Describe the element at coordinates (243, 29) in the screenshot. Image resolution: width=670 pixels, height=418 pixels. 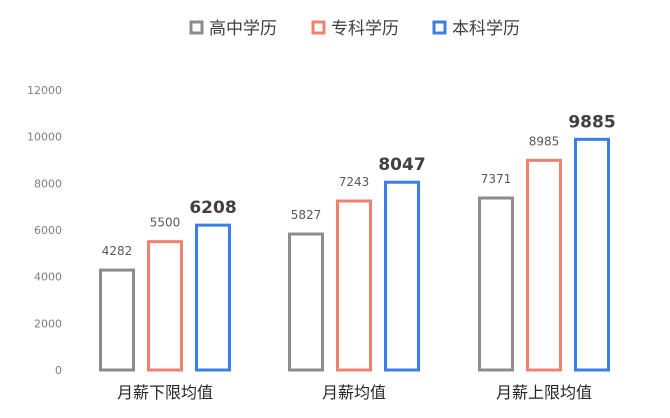
I see `legend-label-0: 高中学历` at that location.